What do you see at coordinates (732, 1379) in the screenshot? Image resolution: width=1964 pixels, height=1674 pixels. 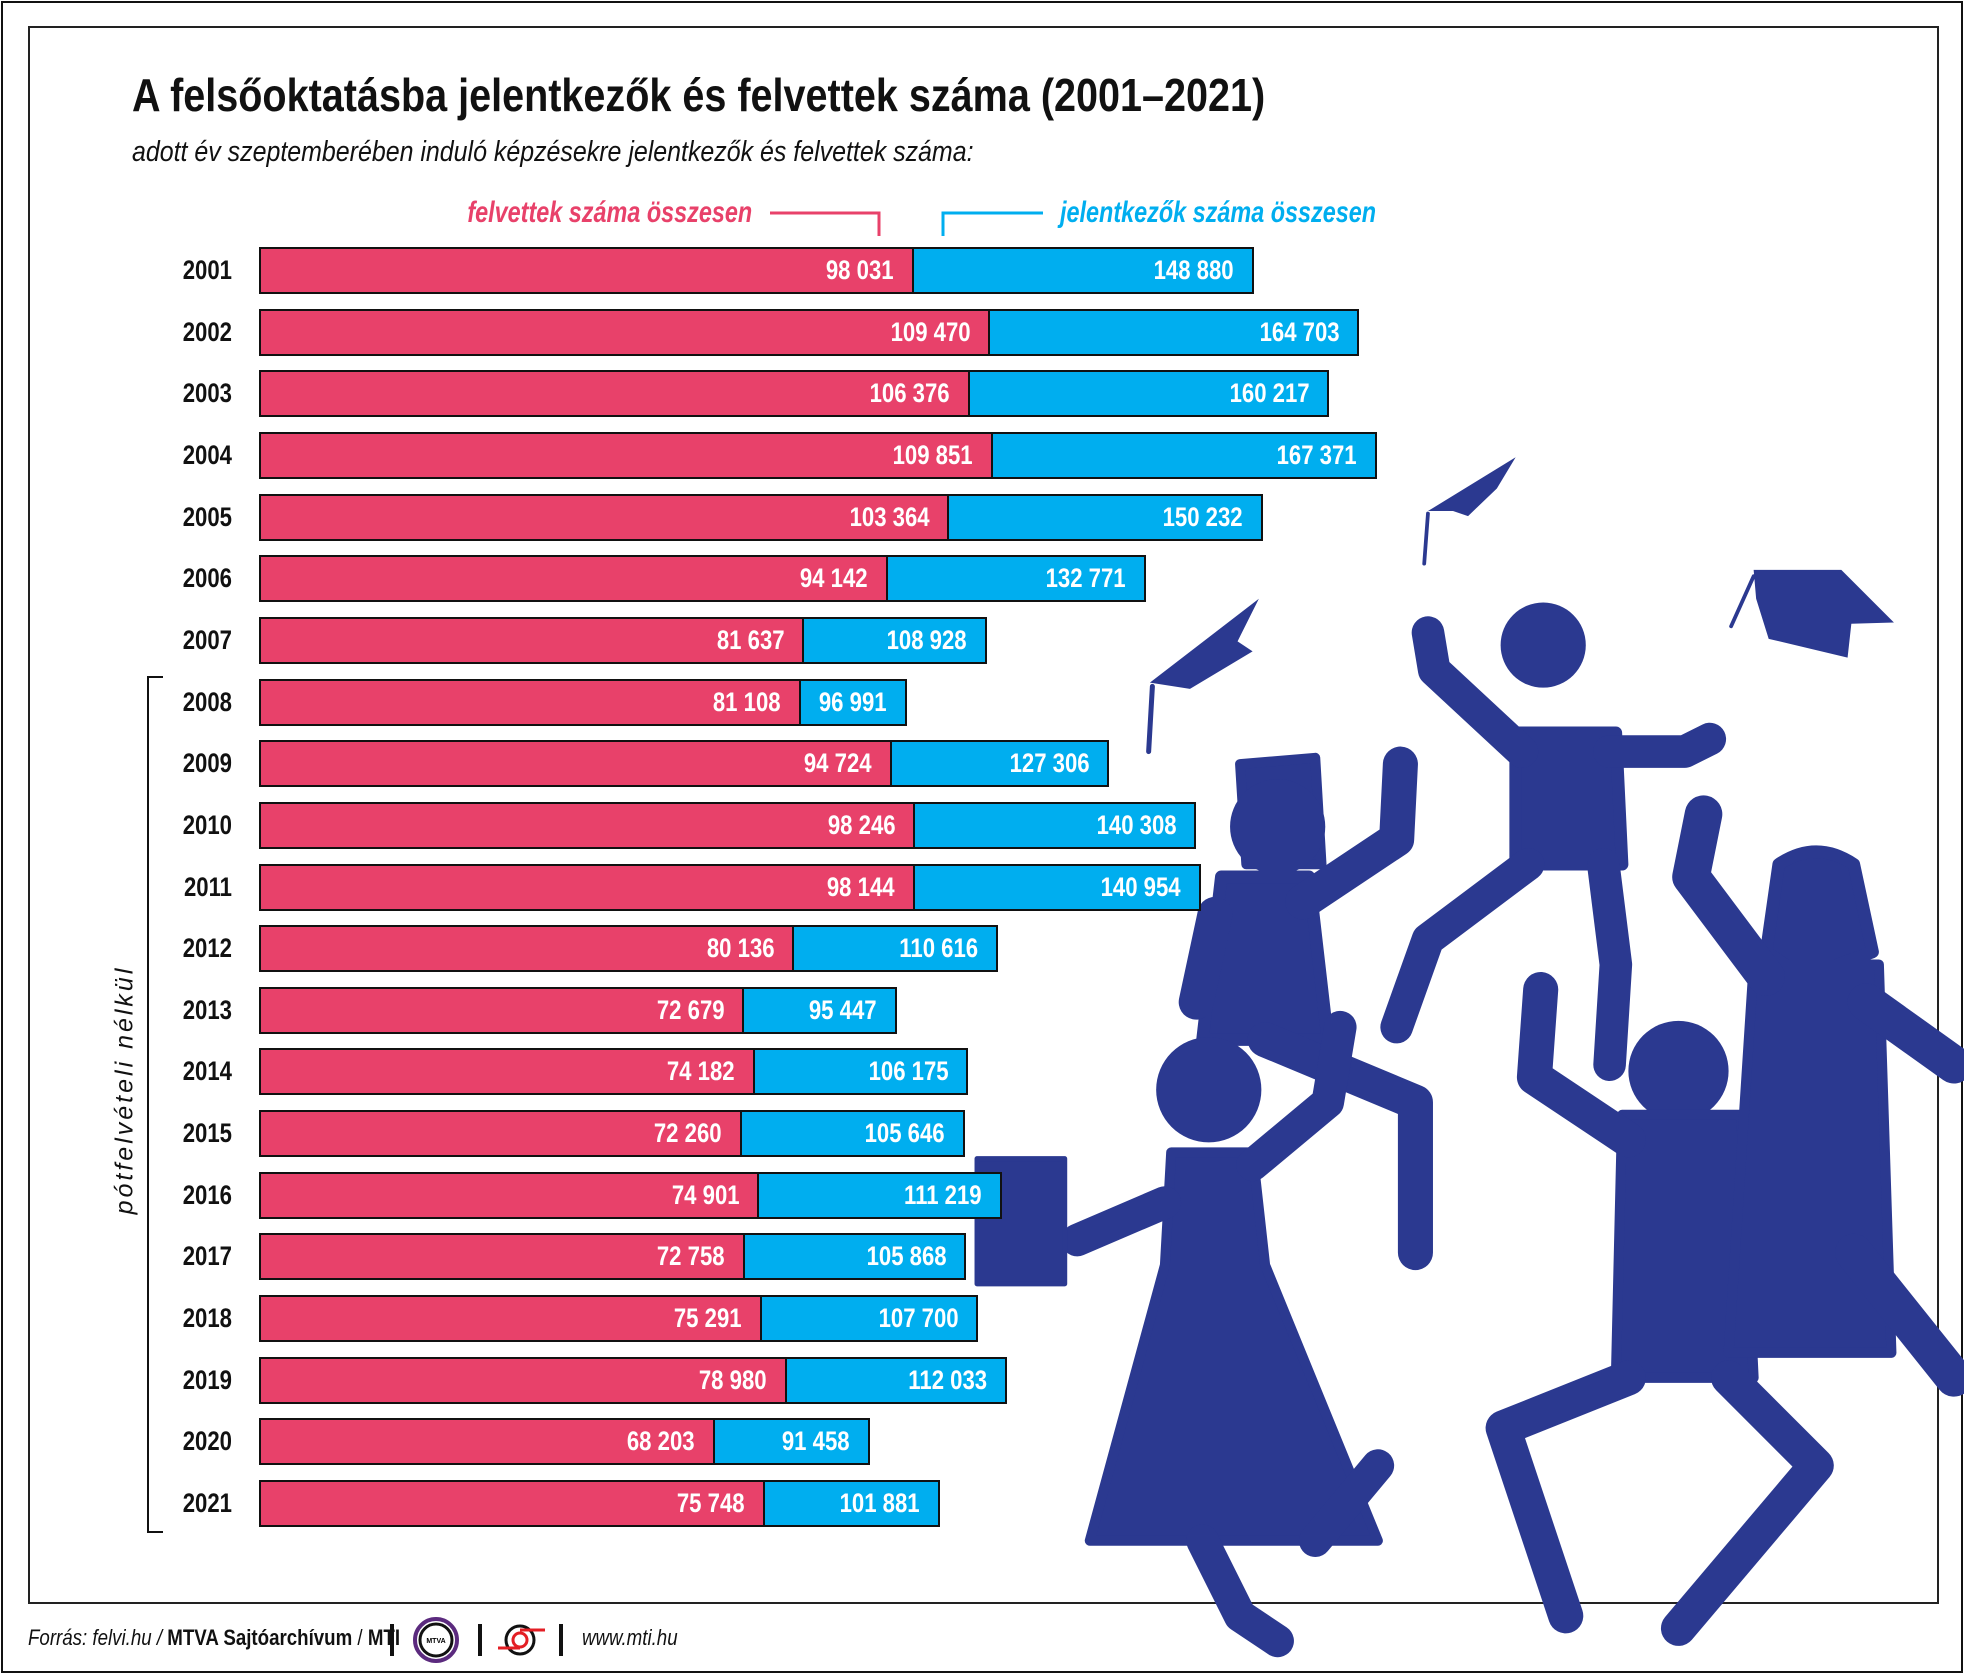 I see `value-label-accepted: 78 980` at bounding box center [732, 1379].